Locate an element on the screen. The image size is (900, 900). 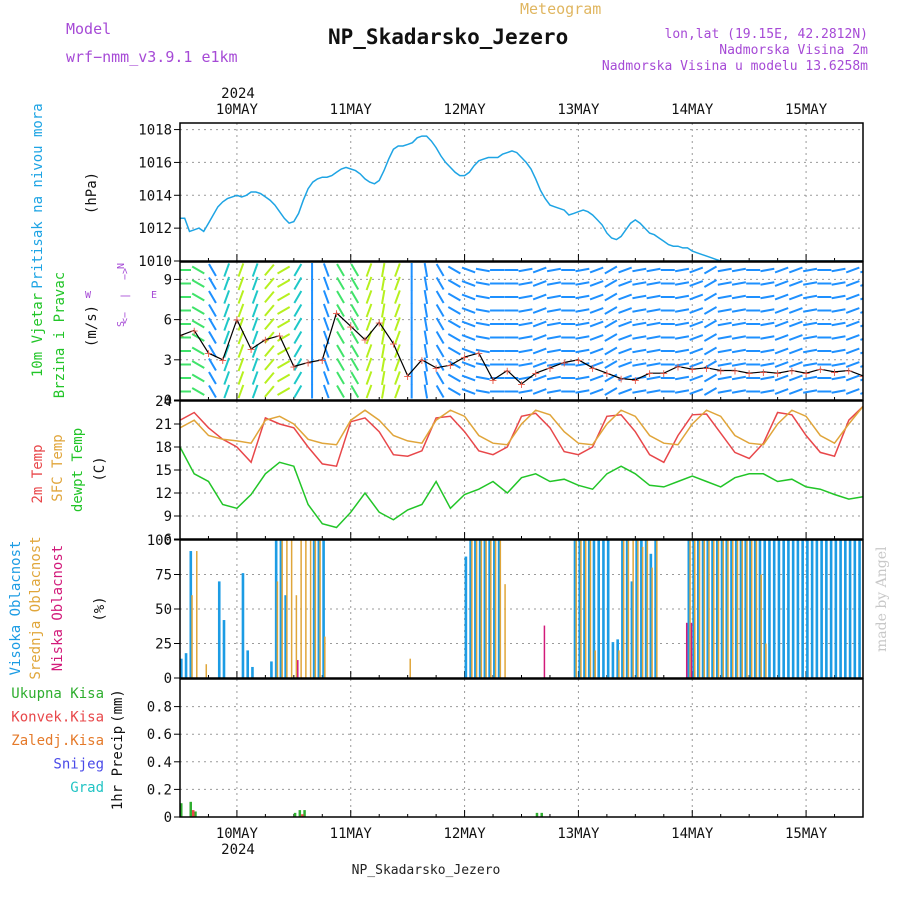
dewpoint-line is located at coordinates (521, 487).